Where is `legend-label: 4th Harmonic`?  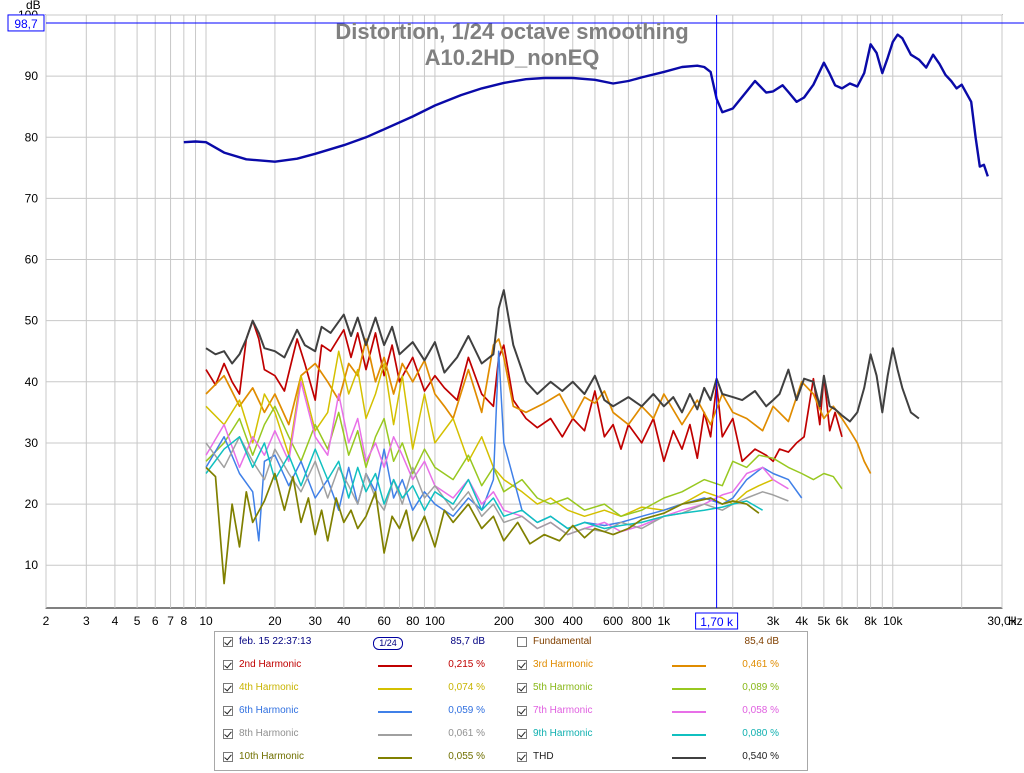
legend-label: 4th Harmonic is located at coordinates (269, 687).